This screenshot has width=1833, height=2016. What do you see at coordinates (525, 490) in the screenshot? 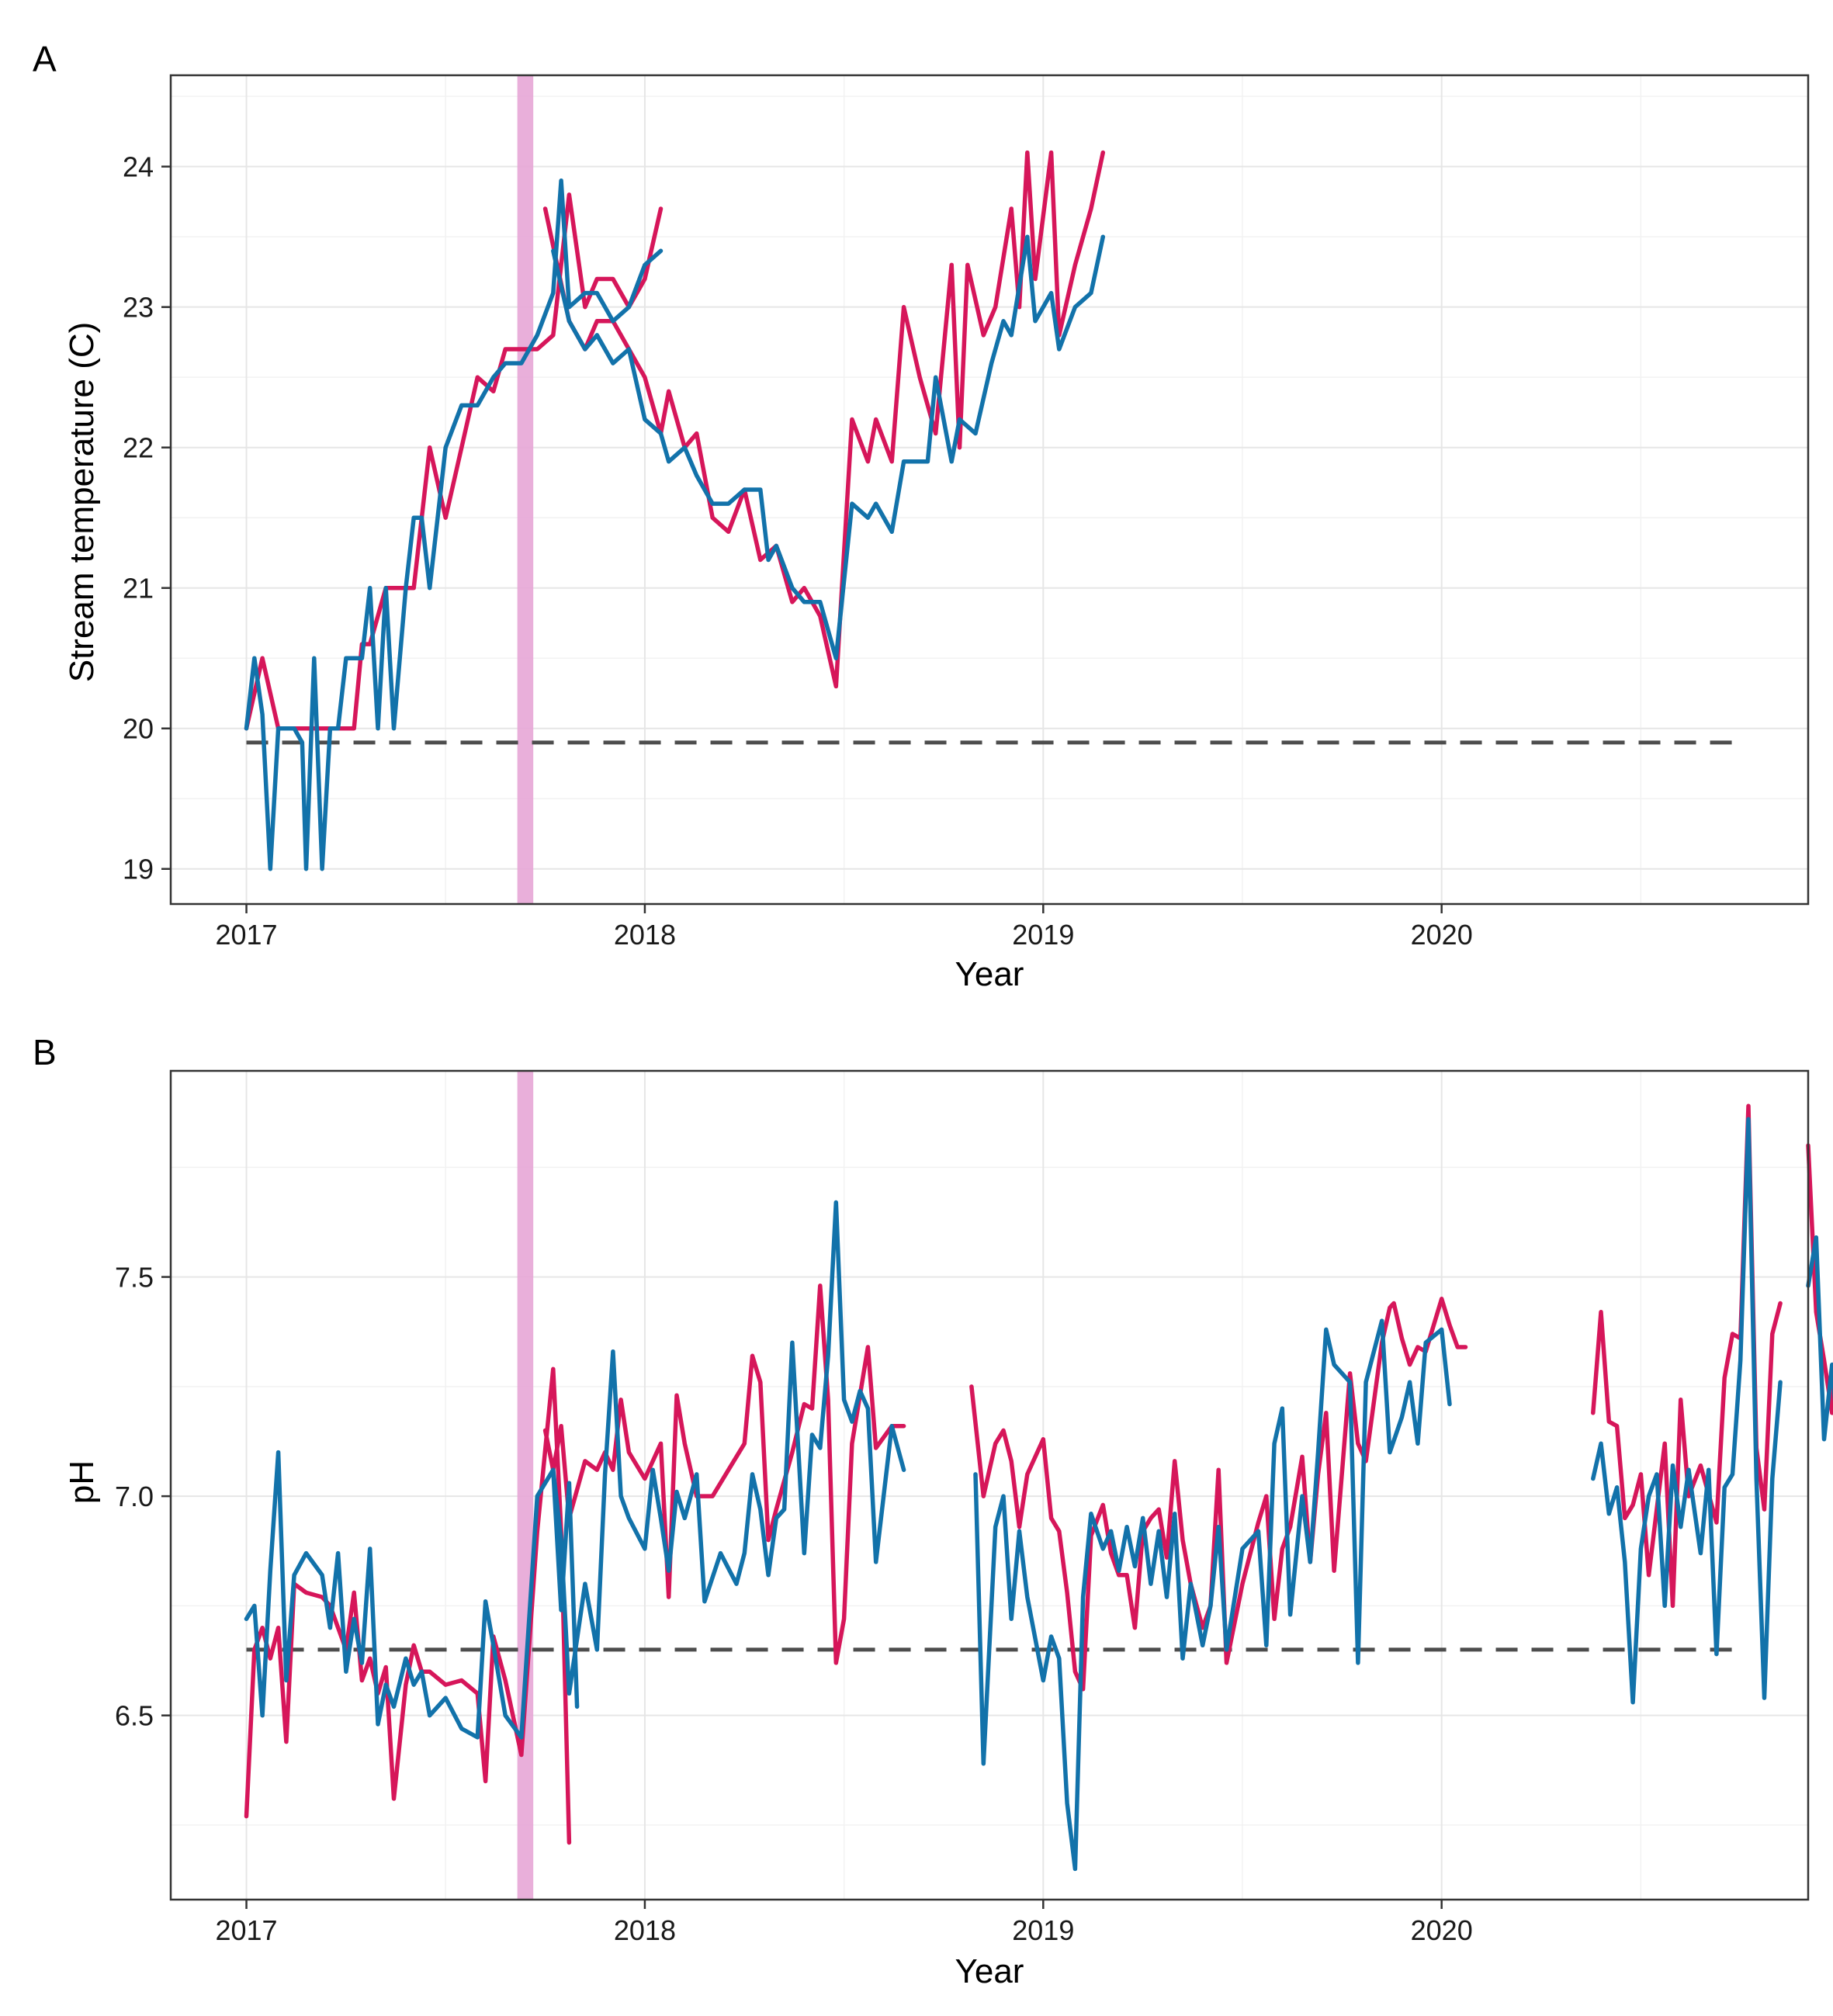
I see `panel-a-event-band` at bounding box center [525, 490].